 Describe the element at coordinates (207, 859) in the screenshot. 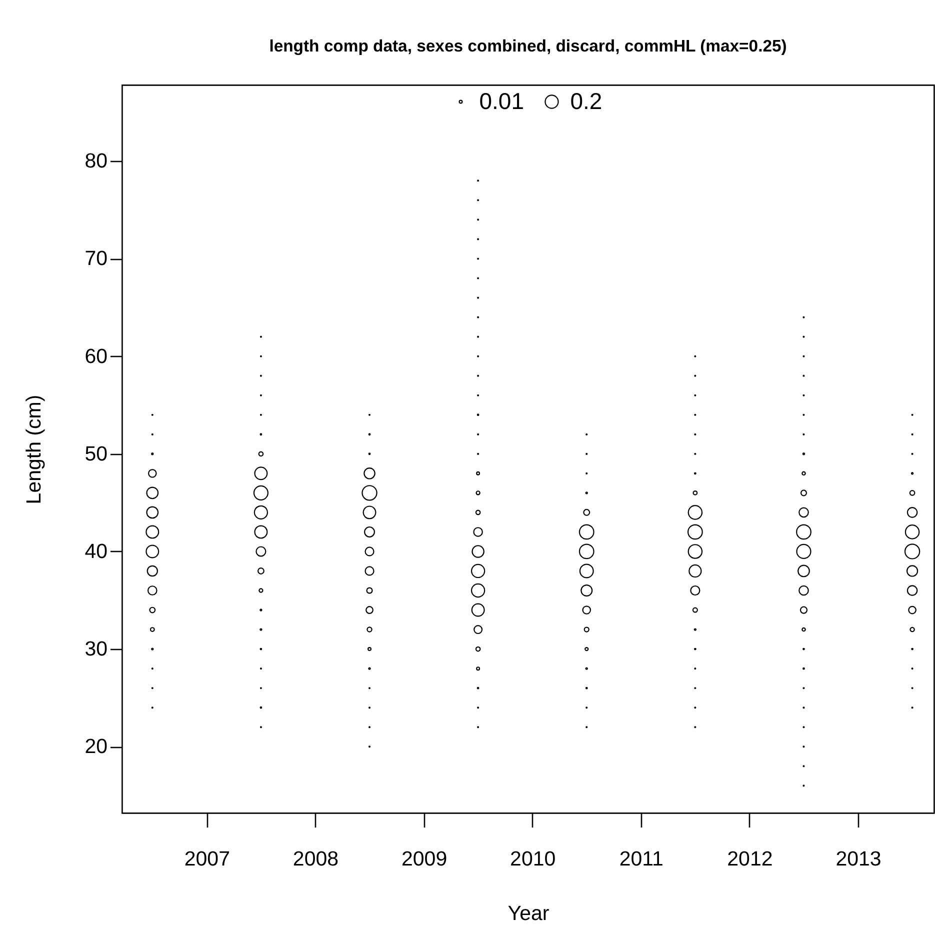

I see `x-tick-label: 2007` at that location.